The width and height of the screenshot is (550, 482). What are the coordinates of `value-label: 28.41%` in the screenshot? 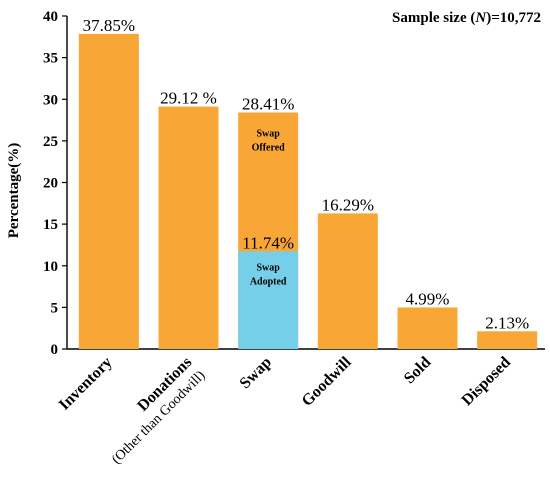 It's located at (268, 103).